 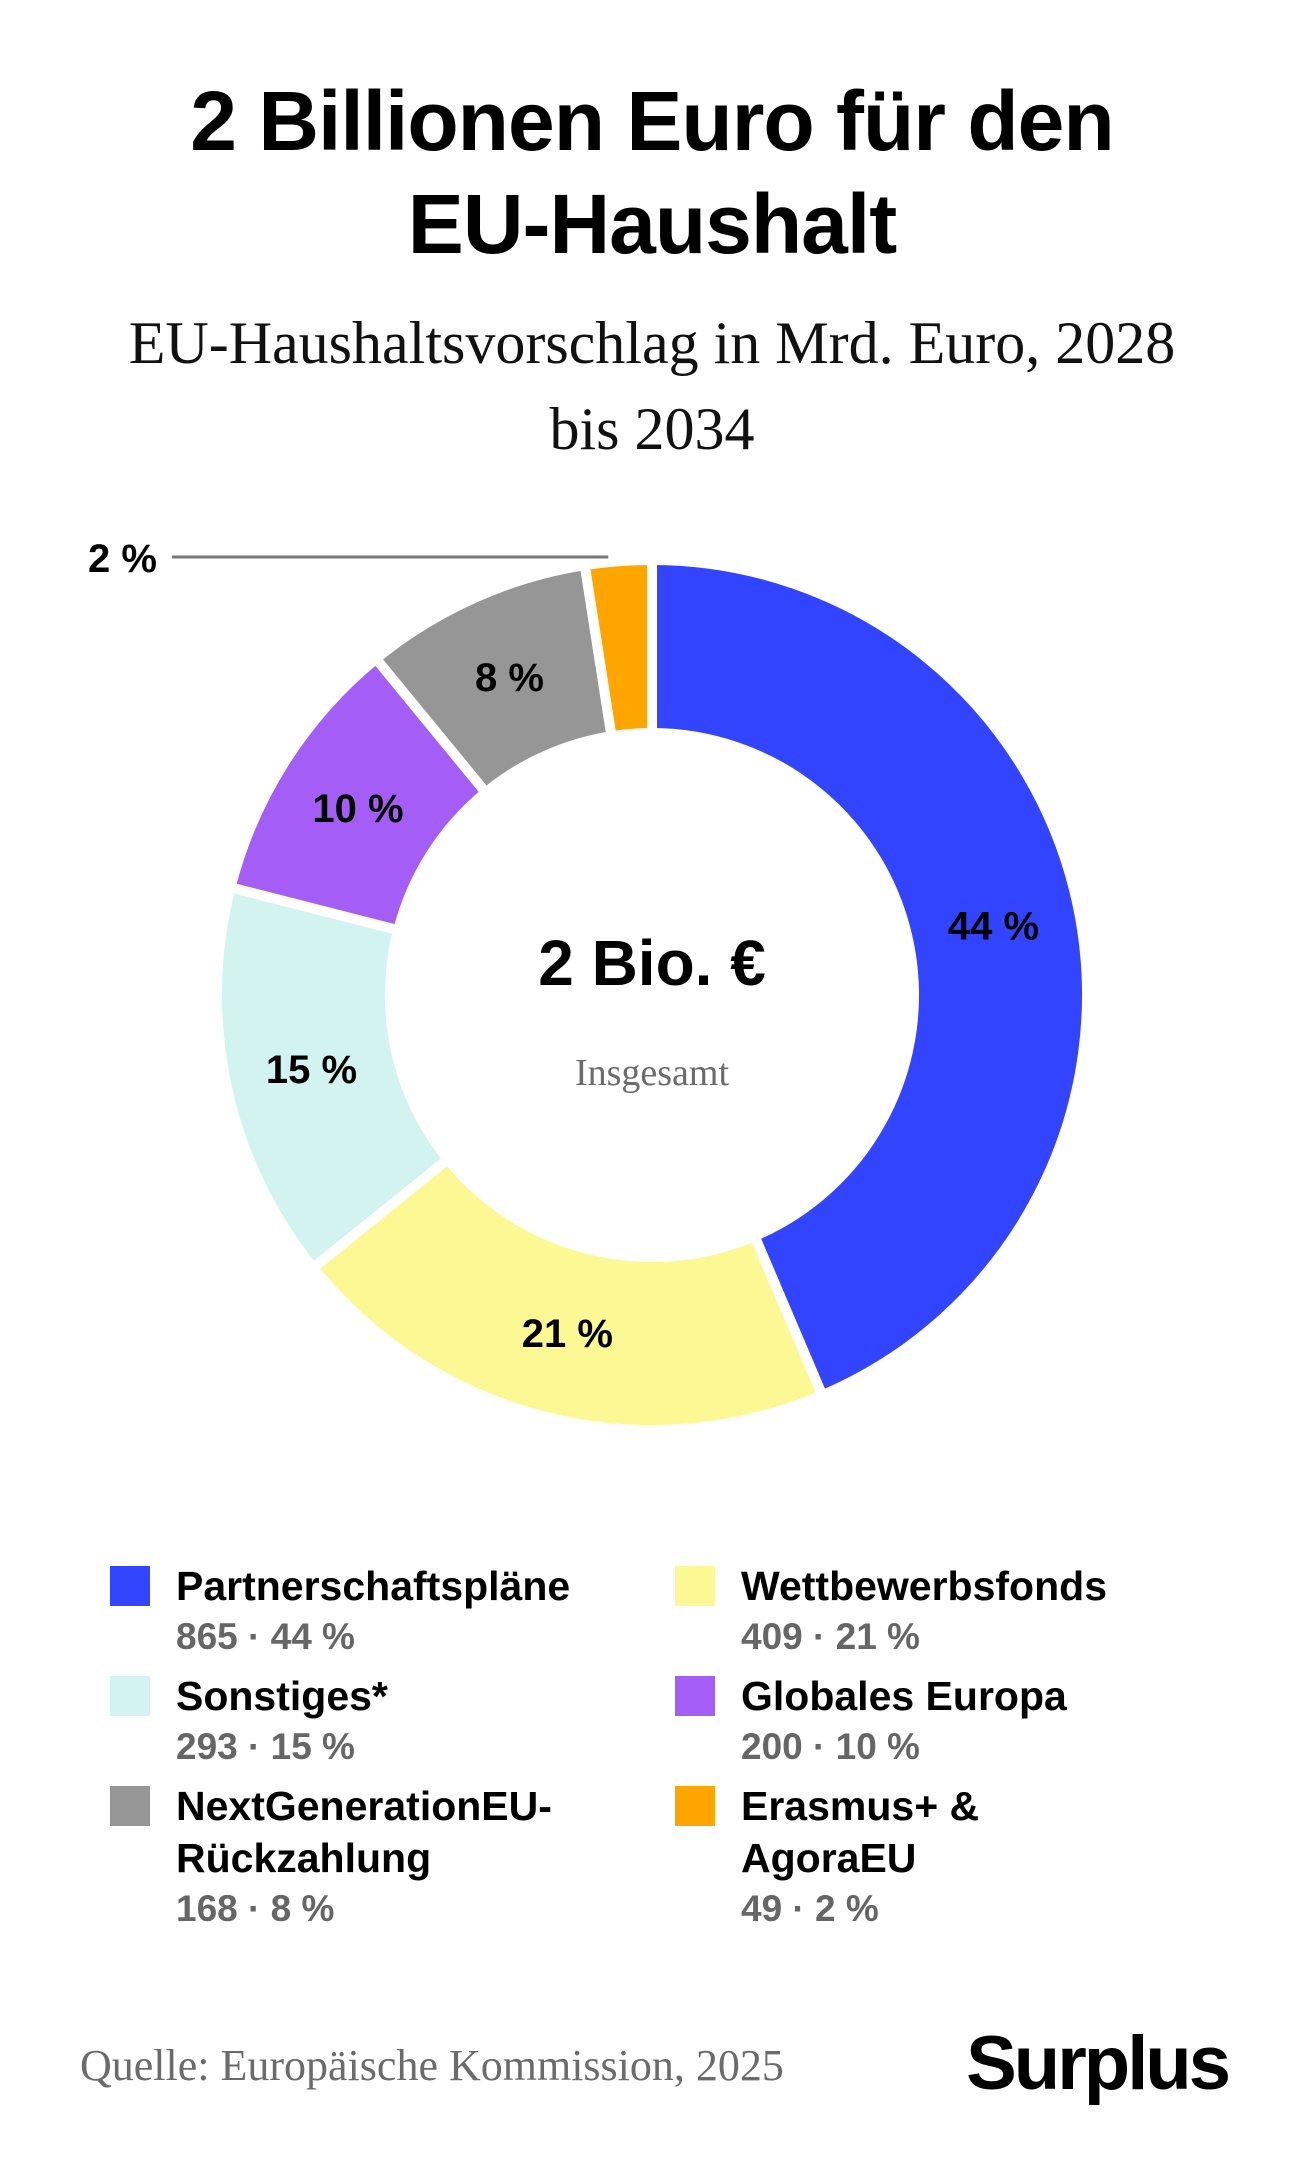 What do you see at coordinates (652, 1073) in the screenshot?
I see `center-total-label: Insgesamt` at bounding box center [652, 1073].